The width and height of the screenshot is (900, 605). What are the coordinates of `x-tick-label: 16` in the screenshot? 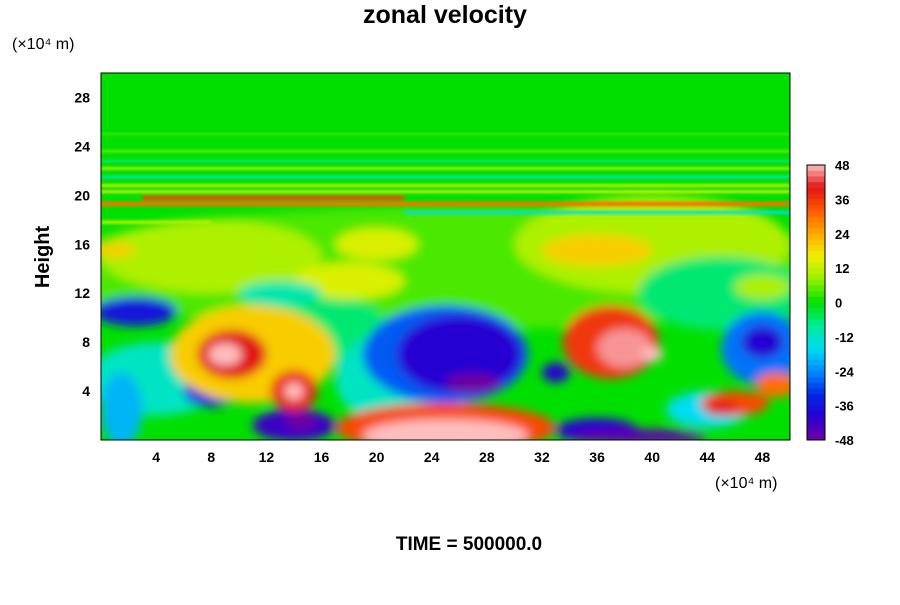 It's located at (322, 457).